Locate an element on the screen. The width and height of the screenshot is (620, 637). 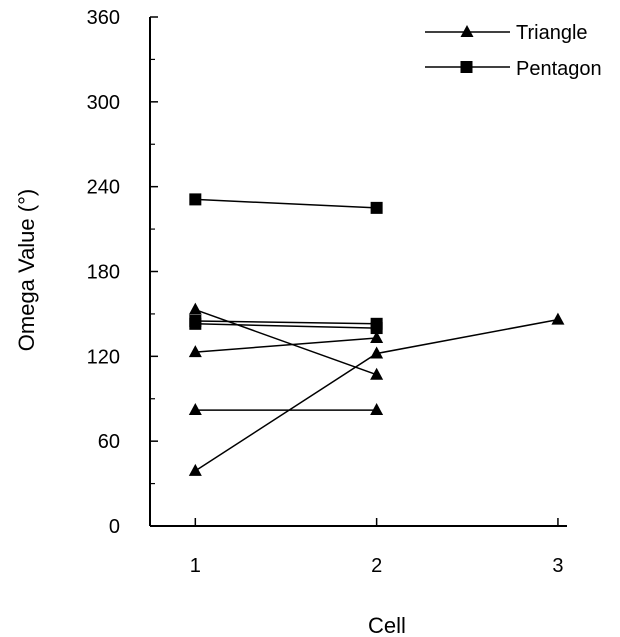
y-tick-label: 300 is located at coordinates (103, 103).